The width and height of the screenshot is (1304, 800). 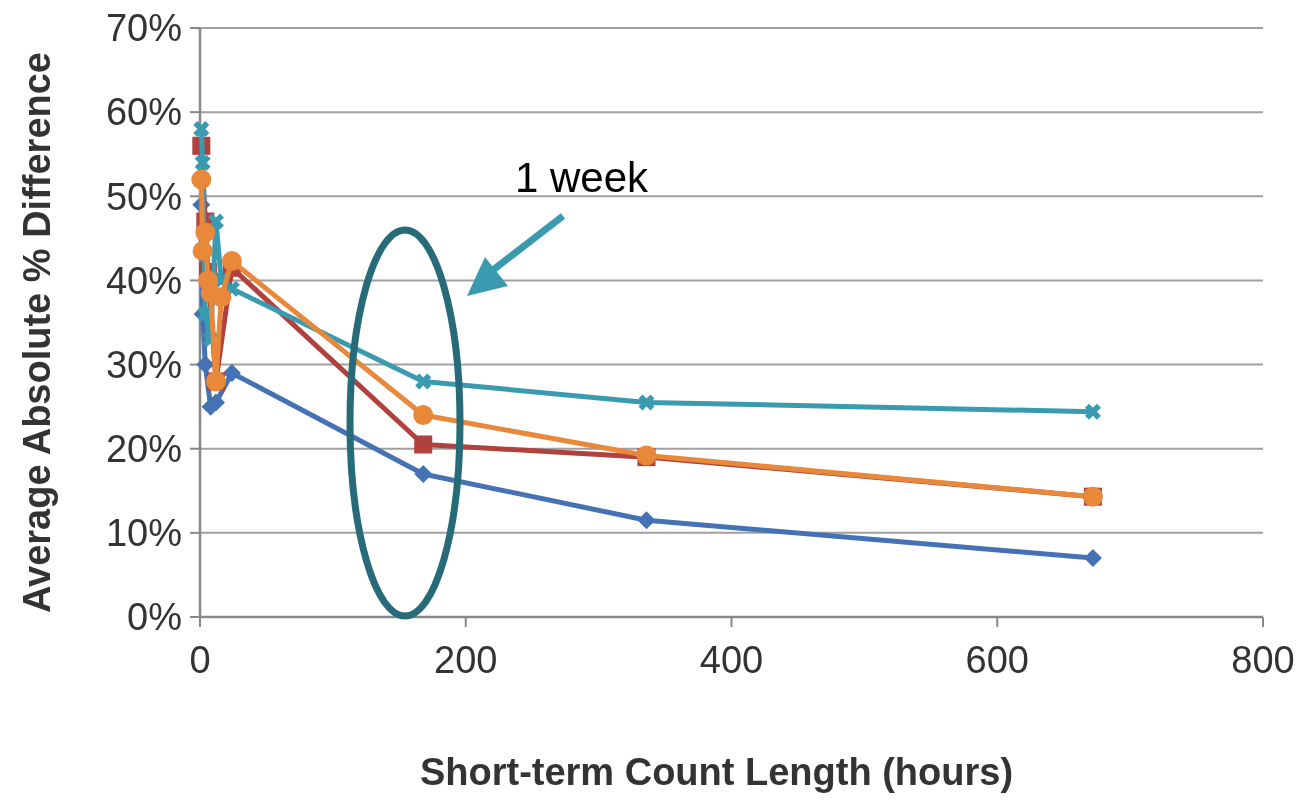 What do you see at coordinates (731, 660) in the screenshot?
I see `x-tick-label: 400` at bounding box center [731, 660].